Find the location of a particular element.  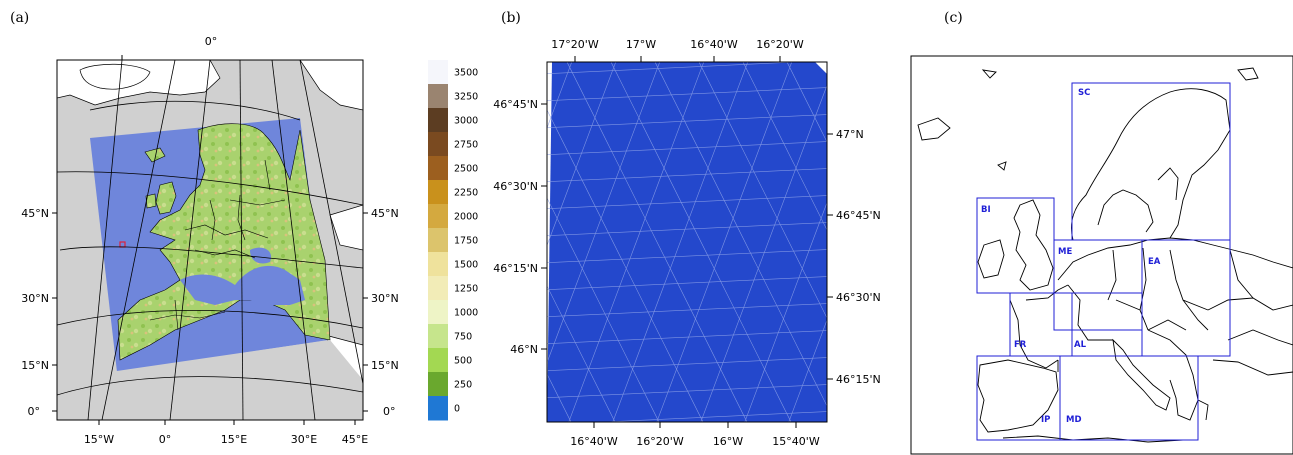

colorbar-label: 500 is located at coordinates (463, 361).